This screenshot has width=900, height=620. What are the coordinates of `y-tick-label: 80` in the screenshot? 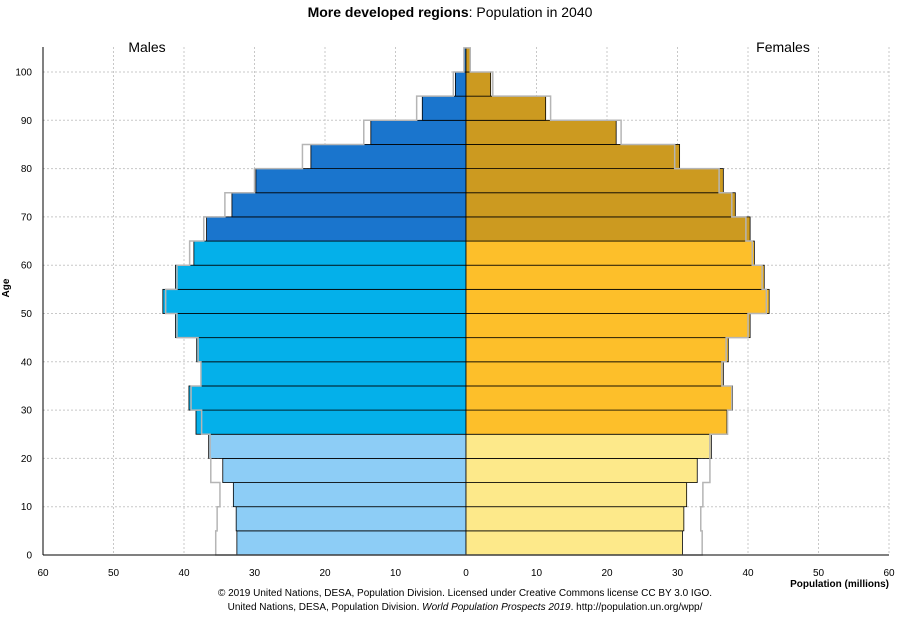 It's located at (27, 169).